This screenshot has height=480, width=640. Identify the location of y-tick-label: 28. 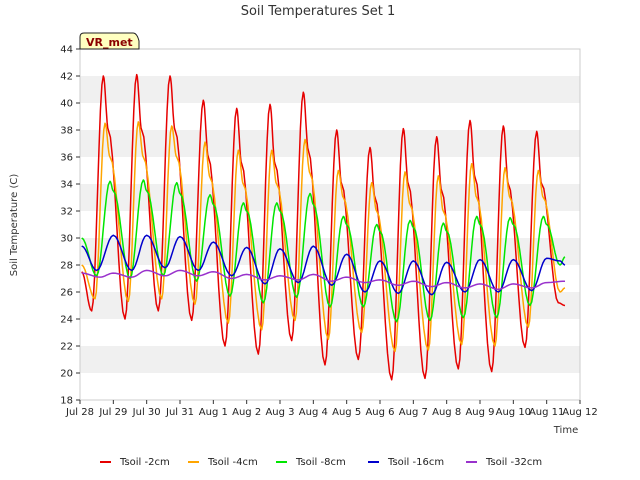
(66, 266).